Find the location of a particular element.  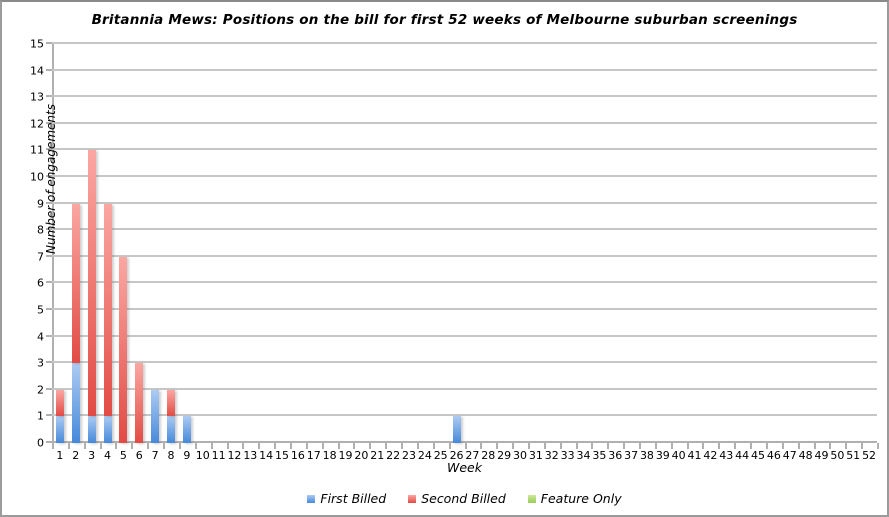

bar-segment-week-26-first-billed is located at coordinates (456, 429).